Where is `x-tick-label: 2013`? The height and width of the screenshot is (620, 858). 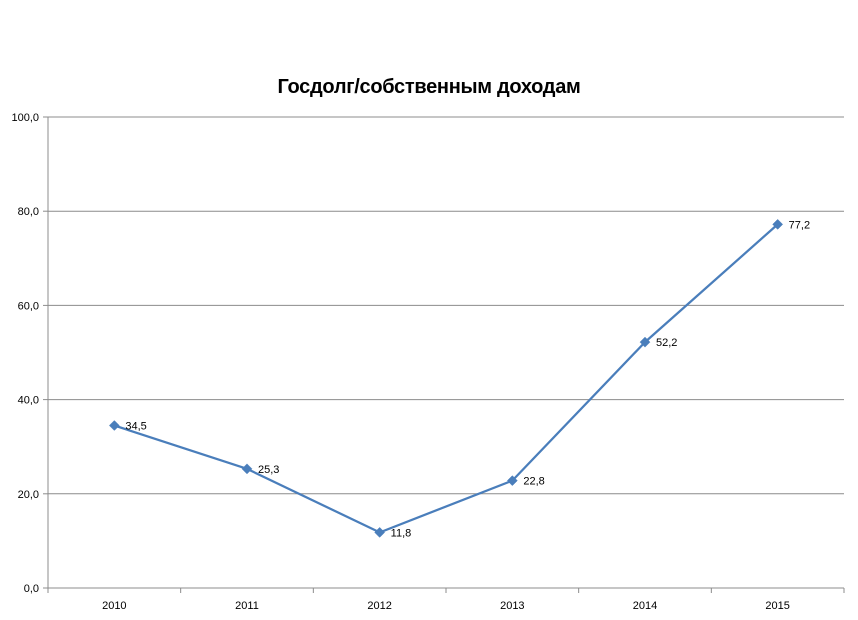
x-tick-label: 2013 is located at coordinates (512, 606).